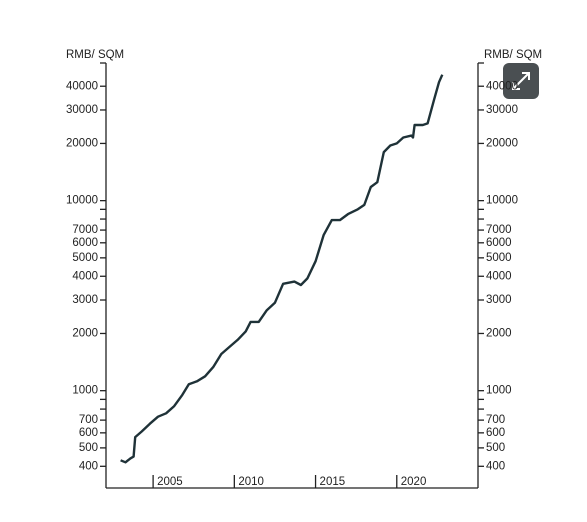 The width and height of the screenshot is (587, 522). What do you see at coordinates (251, 482) in the screenshot?
I see `x-tick-label: 2010` at bounding box center [251, 482].